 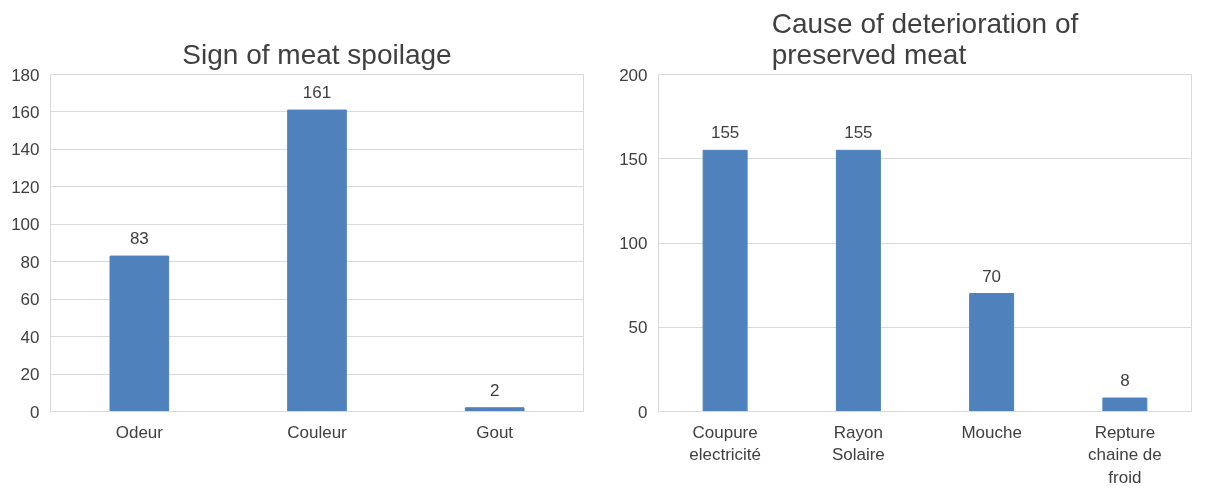 What do you see at coordinates (992, 276) in the screenshot?
I see `data-label: 70` at bounding box center [992, 276].